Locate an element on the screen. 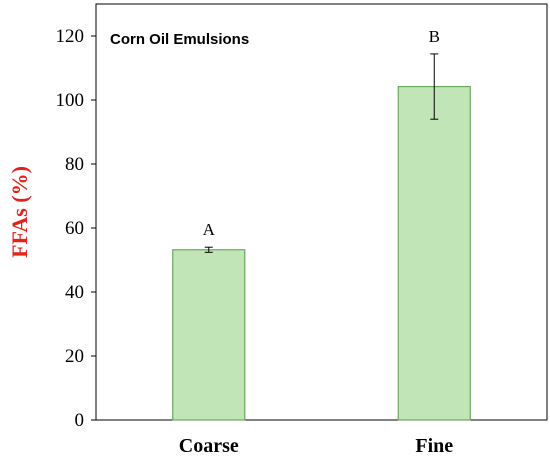  bar-coarse is located at coordinates (209, 335).